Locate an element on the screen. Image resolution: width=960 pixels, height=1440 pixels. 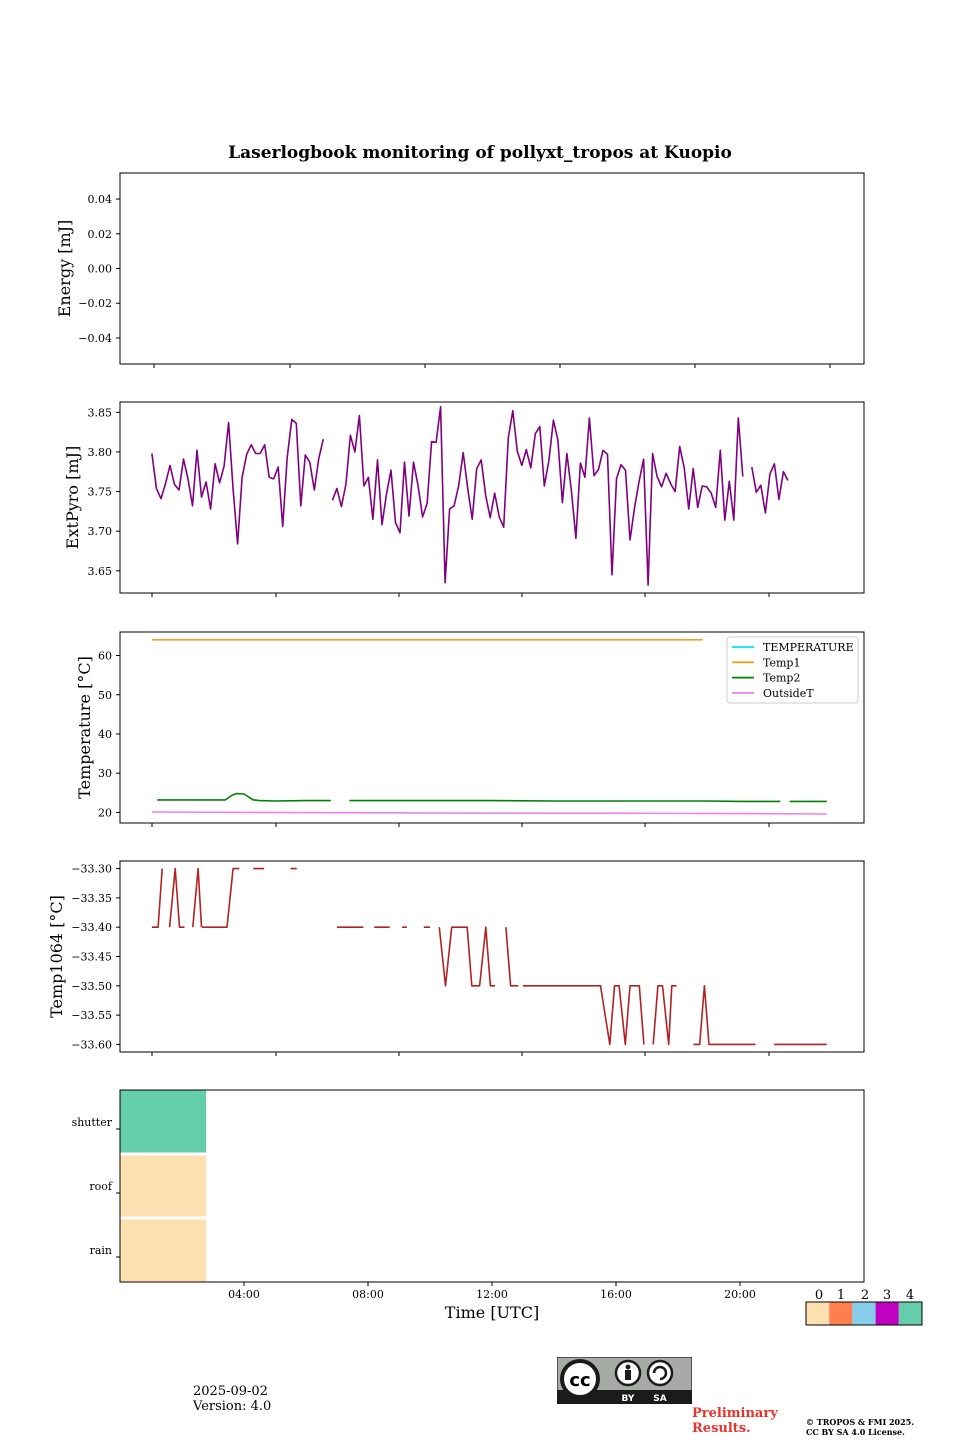
x-tick-label: 08:00 is located at coordinates (368, 1294).